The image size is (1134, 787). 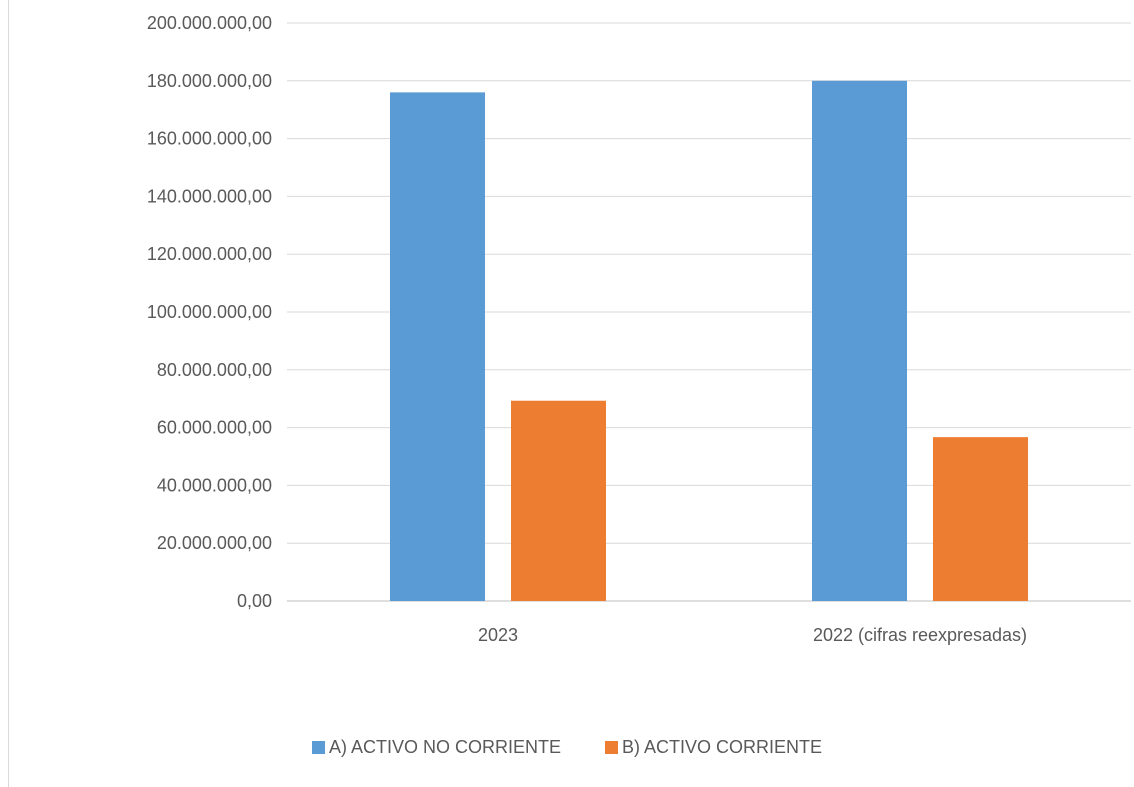 What do you see at coordinates (722, 747) in the screenshot?
I see `legend-label-activo-corriente: B) ACTIVO CORRIENTE` at bounding box center [722, 747].